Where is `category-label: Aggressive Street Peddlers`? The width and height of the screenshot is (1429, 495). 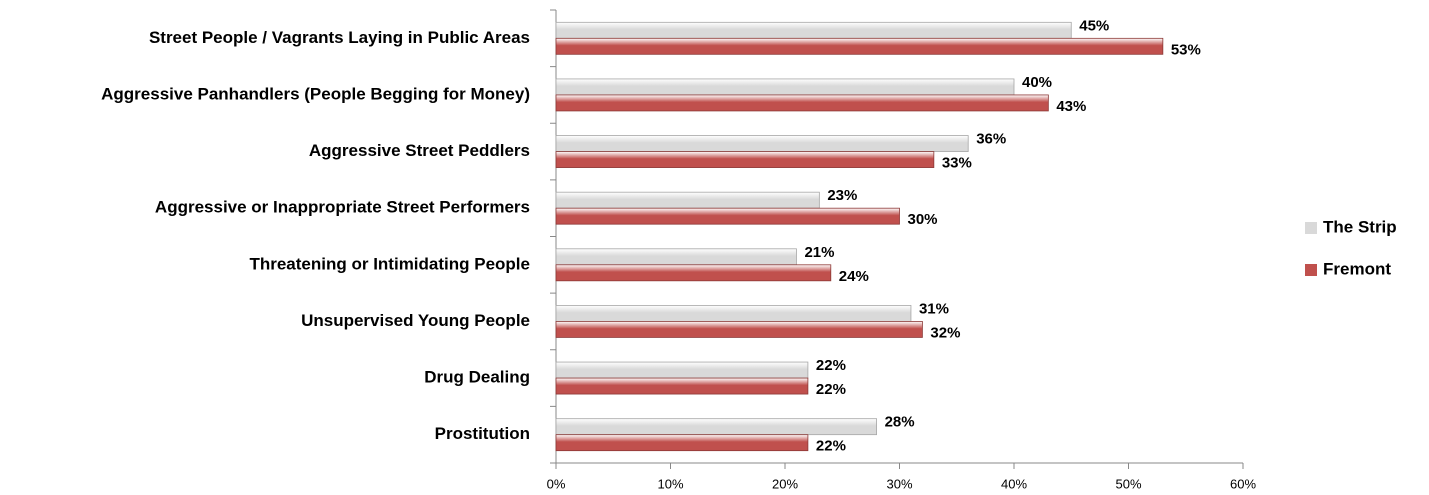
category-label: Aggressive Street Peddlers is located at coordinates (419, 150).